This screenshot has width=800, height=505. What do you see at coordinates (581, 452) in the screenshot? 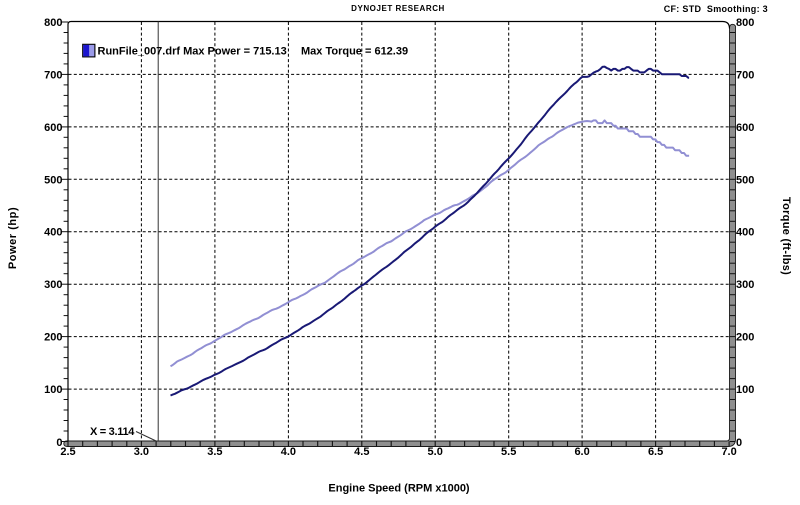
I see `svg-text: 6.0` at bounding box center [581, 452].